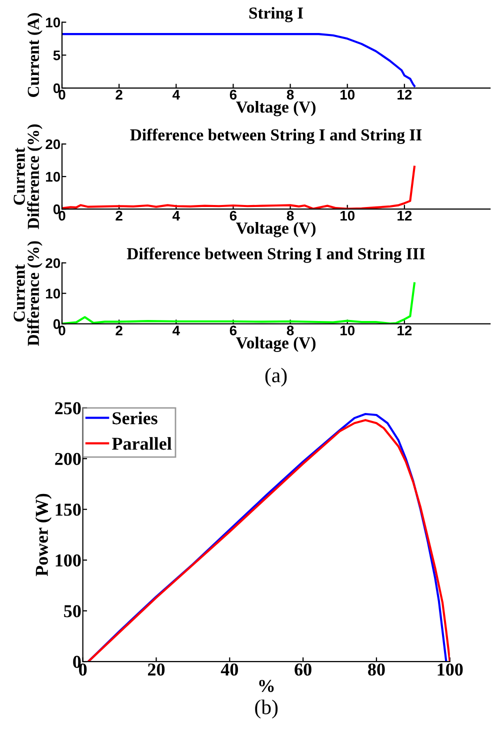  I want to click on y-tick-label: 50, so click(72, 611).